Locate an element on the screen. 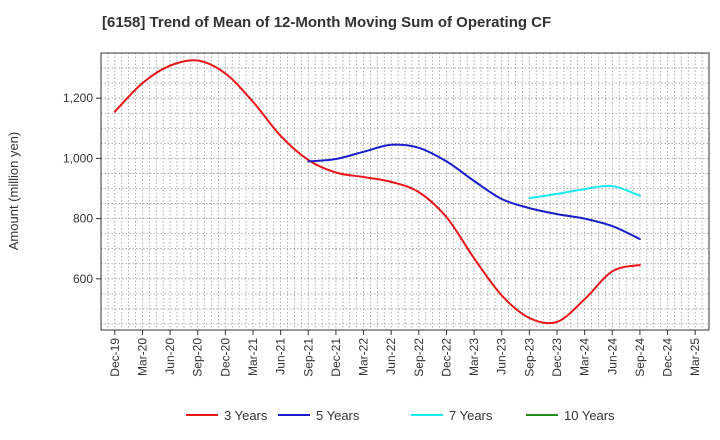 This screenshot has width=720, height=440. legend-label: 10 Years is located at coordinates (589, 415).